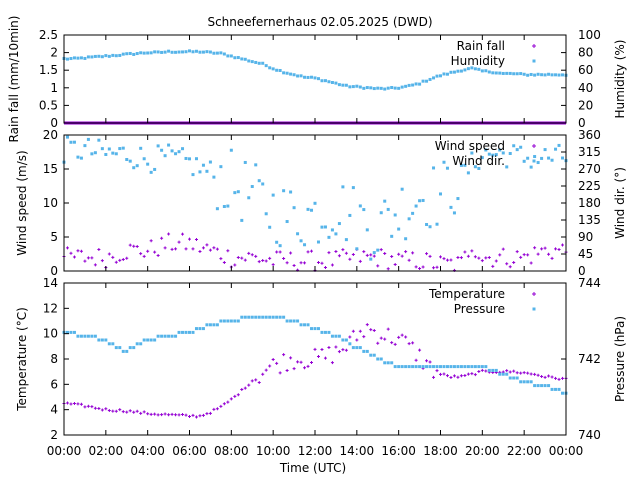  I want to click on left-tick-label: 2, so click(54, 435).